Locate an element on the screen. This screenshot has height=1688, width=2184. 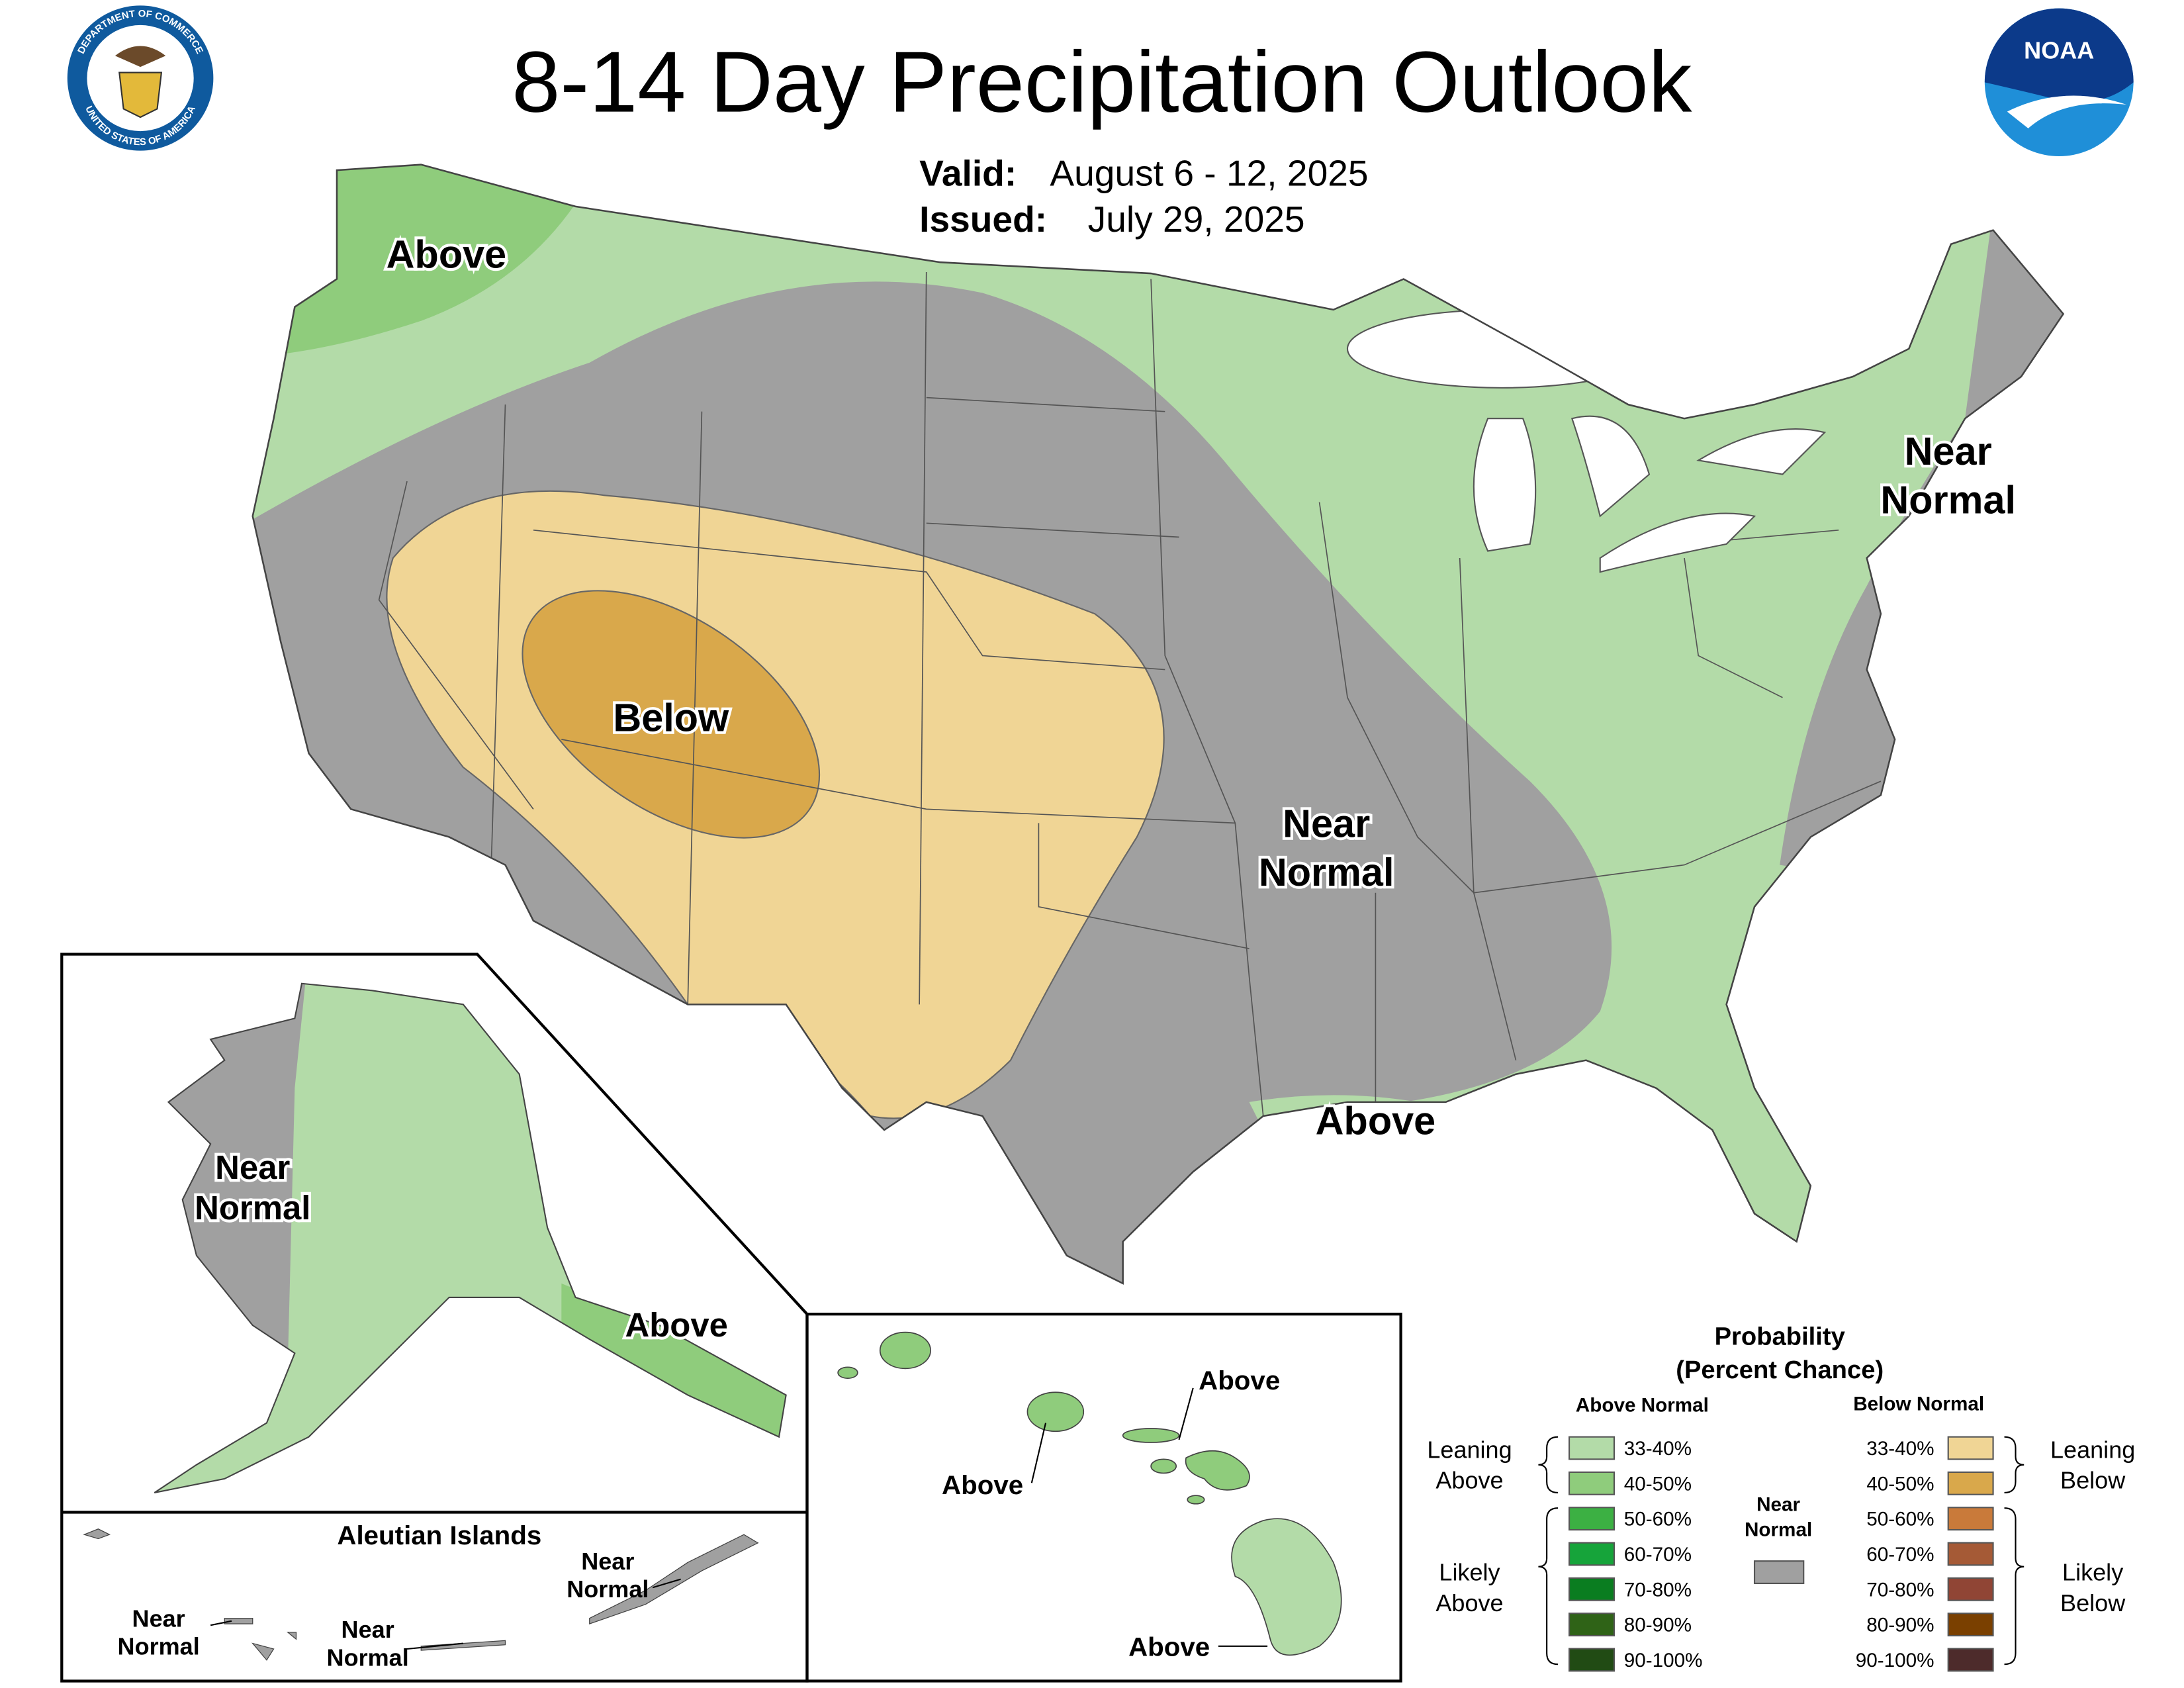
legend-group-label: Leaning Below is located at coordinates (2092, 1464).